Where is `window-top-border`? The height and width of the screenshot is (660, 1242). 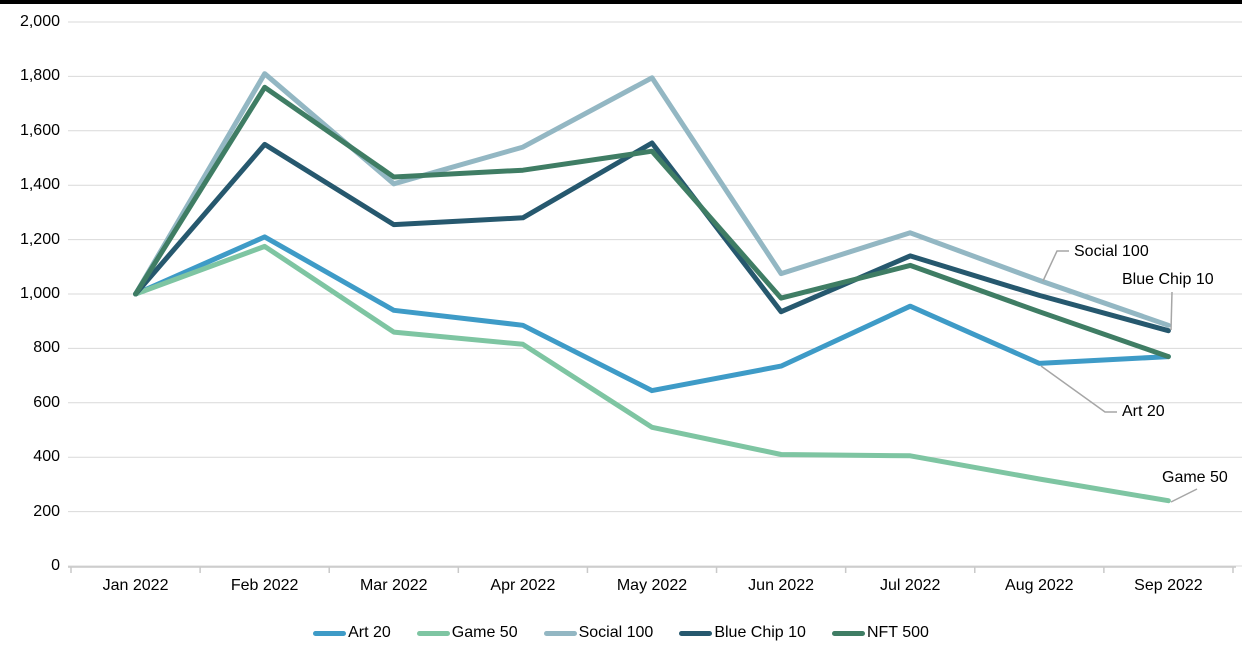 window-top-border is located at coordinates (621, 2).